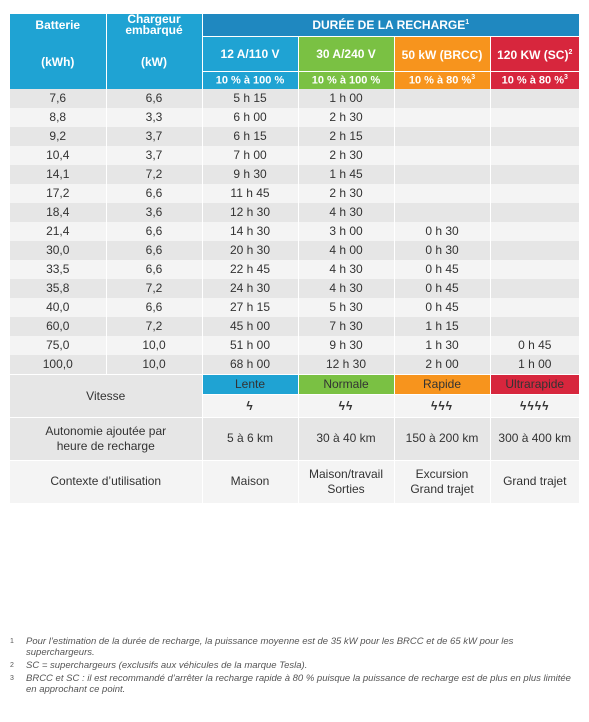 The height and width of the screenshot is (722, 589). Describe the element at coordinates (346, 345) in the screenshot. I see `duree-30a-cell: 9 h 30` at that location.